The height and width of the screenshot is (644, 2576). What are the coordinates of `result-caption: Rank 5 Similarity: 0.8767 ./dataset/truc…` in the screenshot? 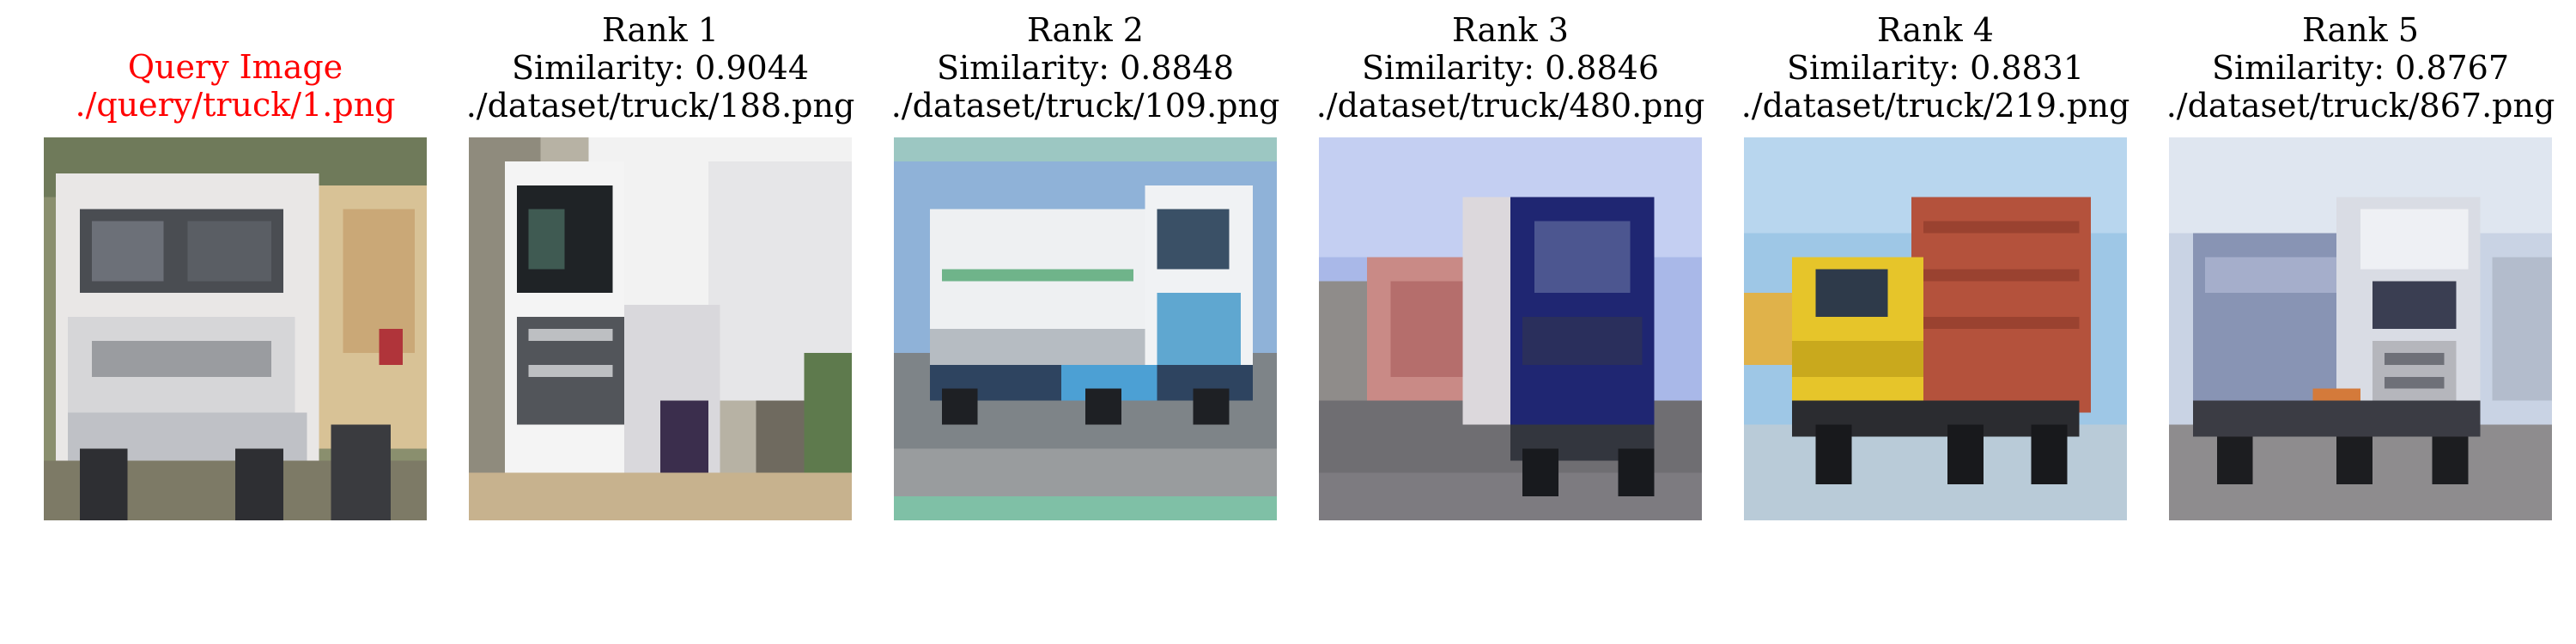 It's located at (2355, 68).